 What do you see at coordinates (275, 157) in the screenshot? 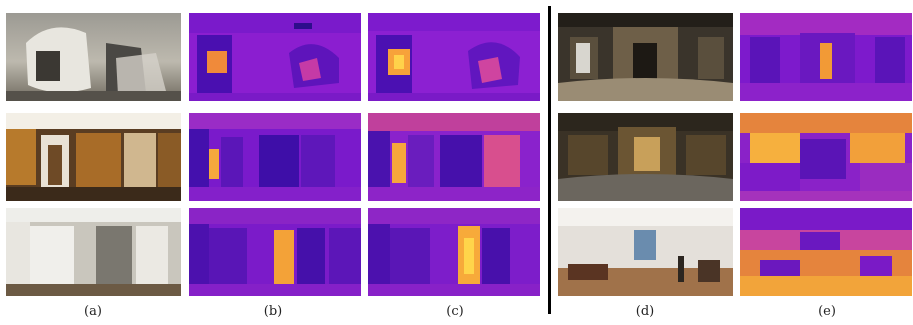
I see `depth-map-b-row2` at bounding box center [275, 157].